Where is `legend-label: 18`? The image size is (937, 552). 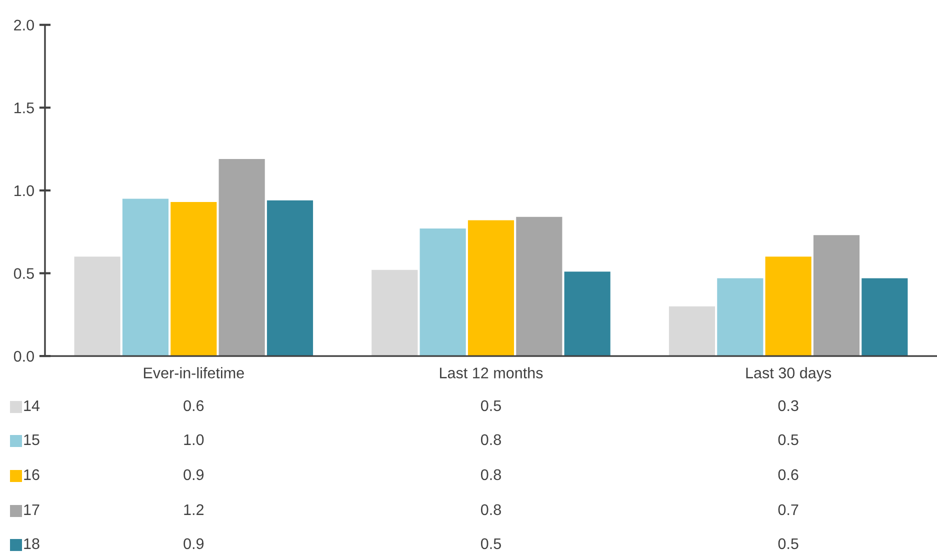
legend-label: 18 is located at coordinates (32, 544).